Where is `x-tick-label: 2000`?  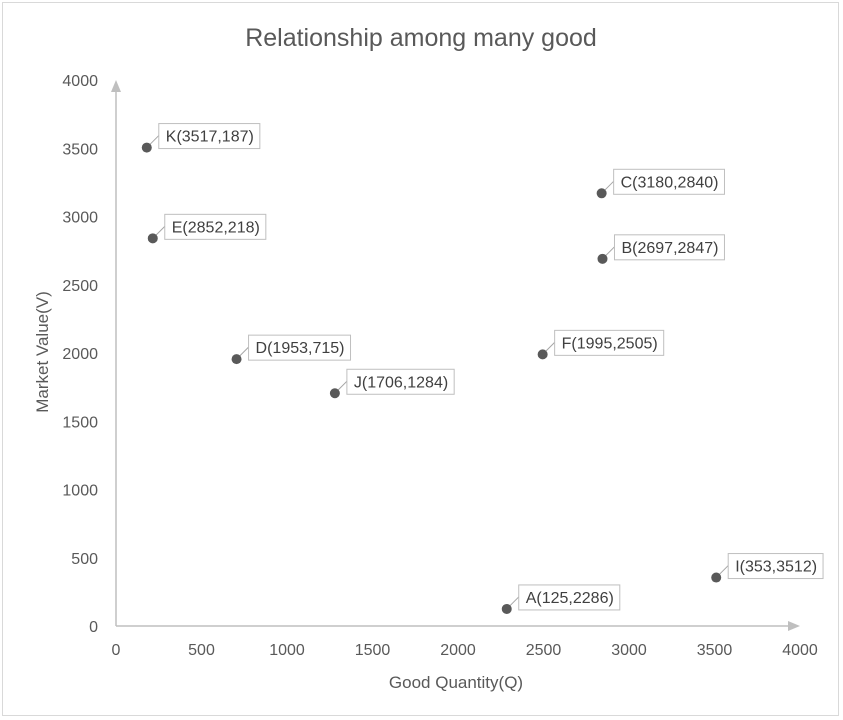 x-tick-label: 2000 is located at coordinates (458, 650).